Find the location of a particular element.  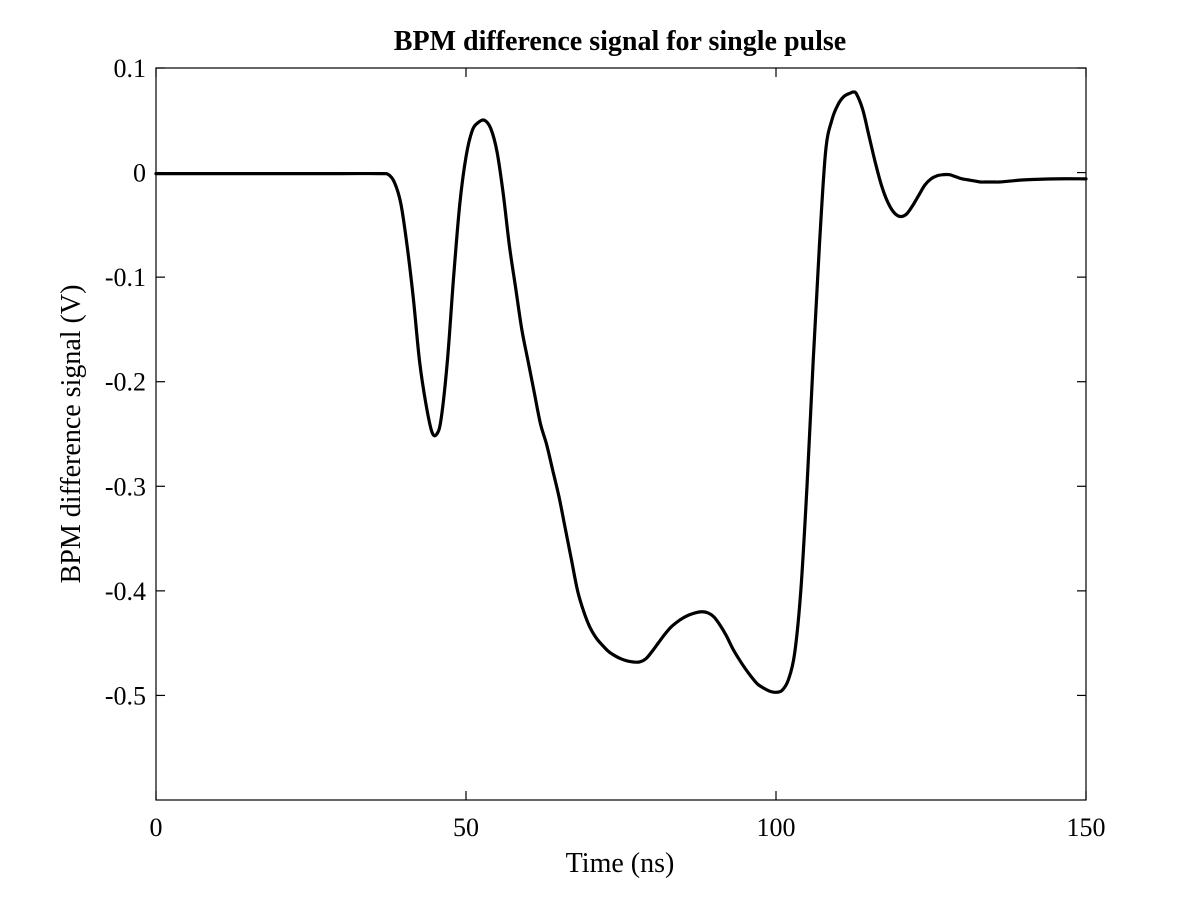

x-axis-tick-labels: 0 50 100 150 is located at coordinates (628, 827).